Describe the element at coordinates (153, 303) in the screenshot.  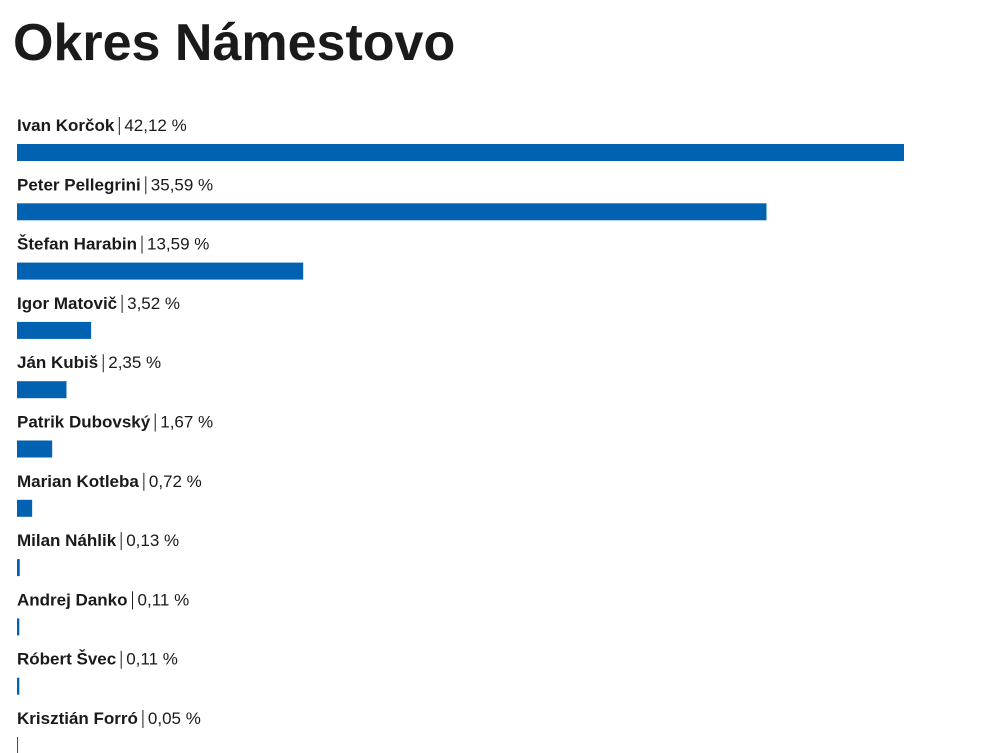
I see `value-label: 3,52 %` at that location.